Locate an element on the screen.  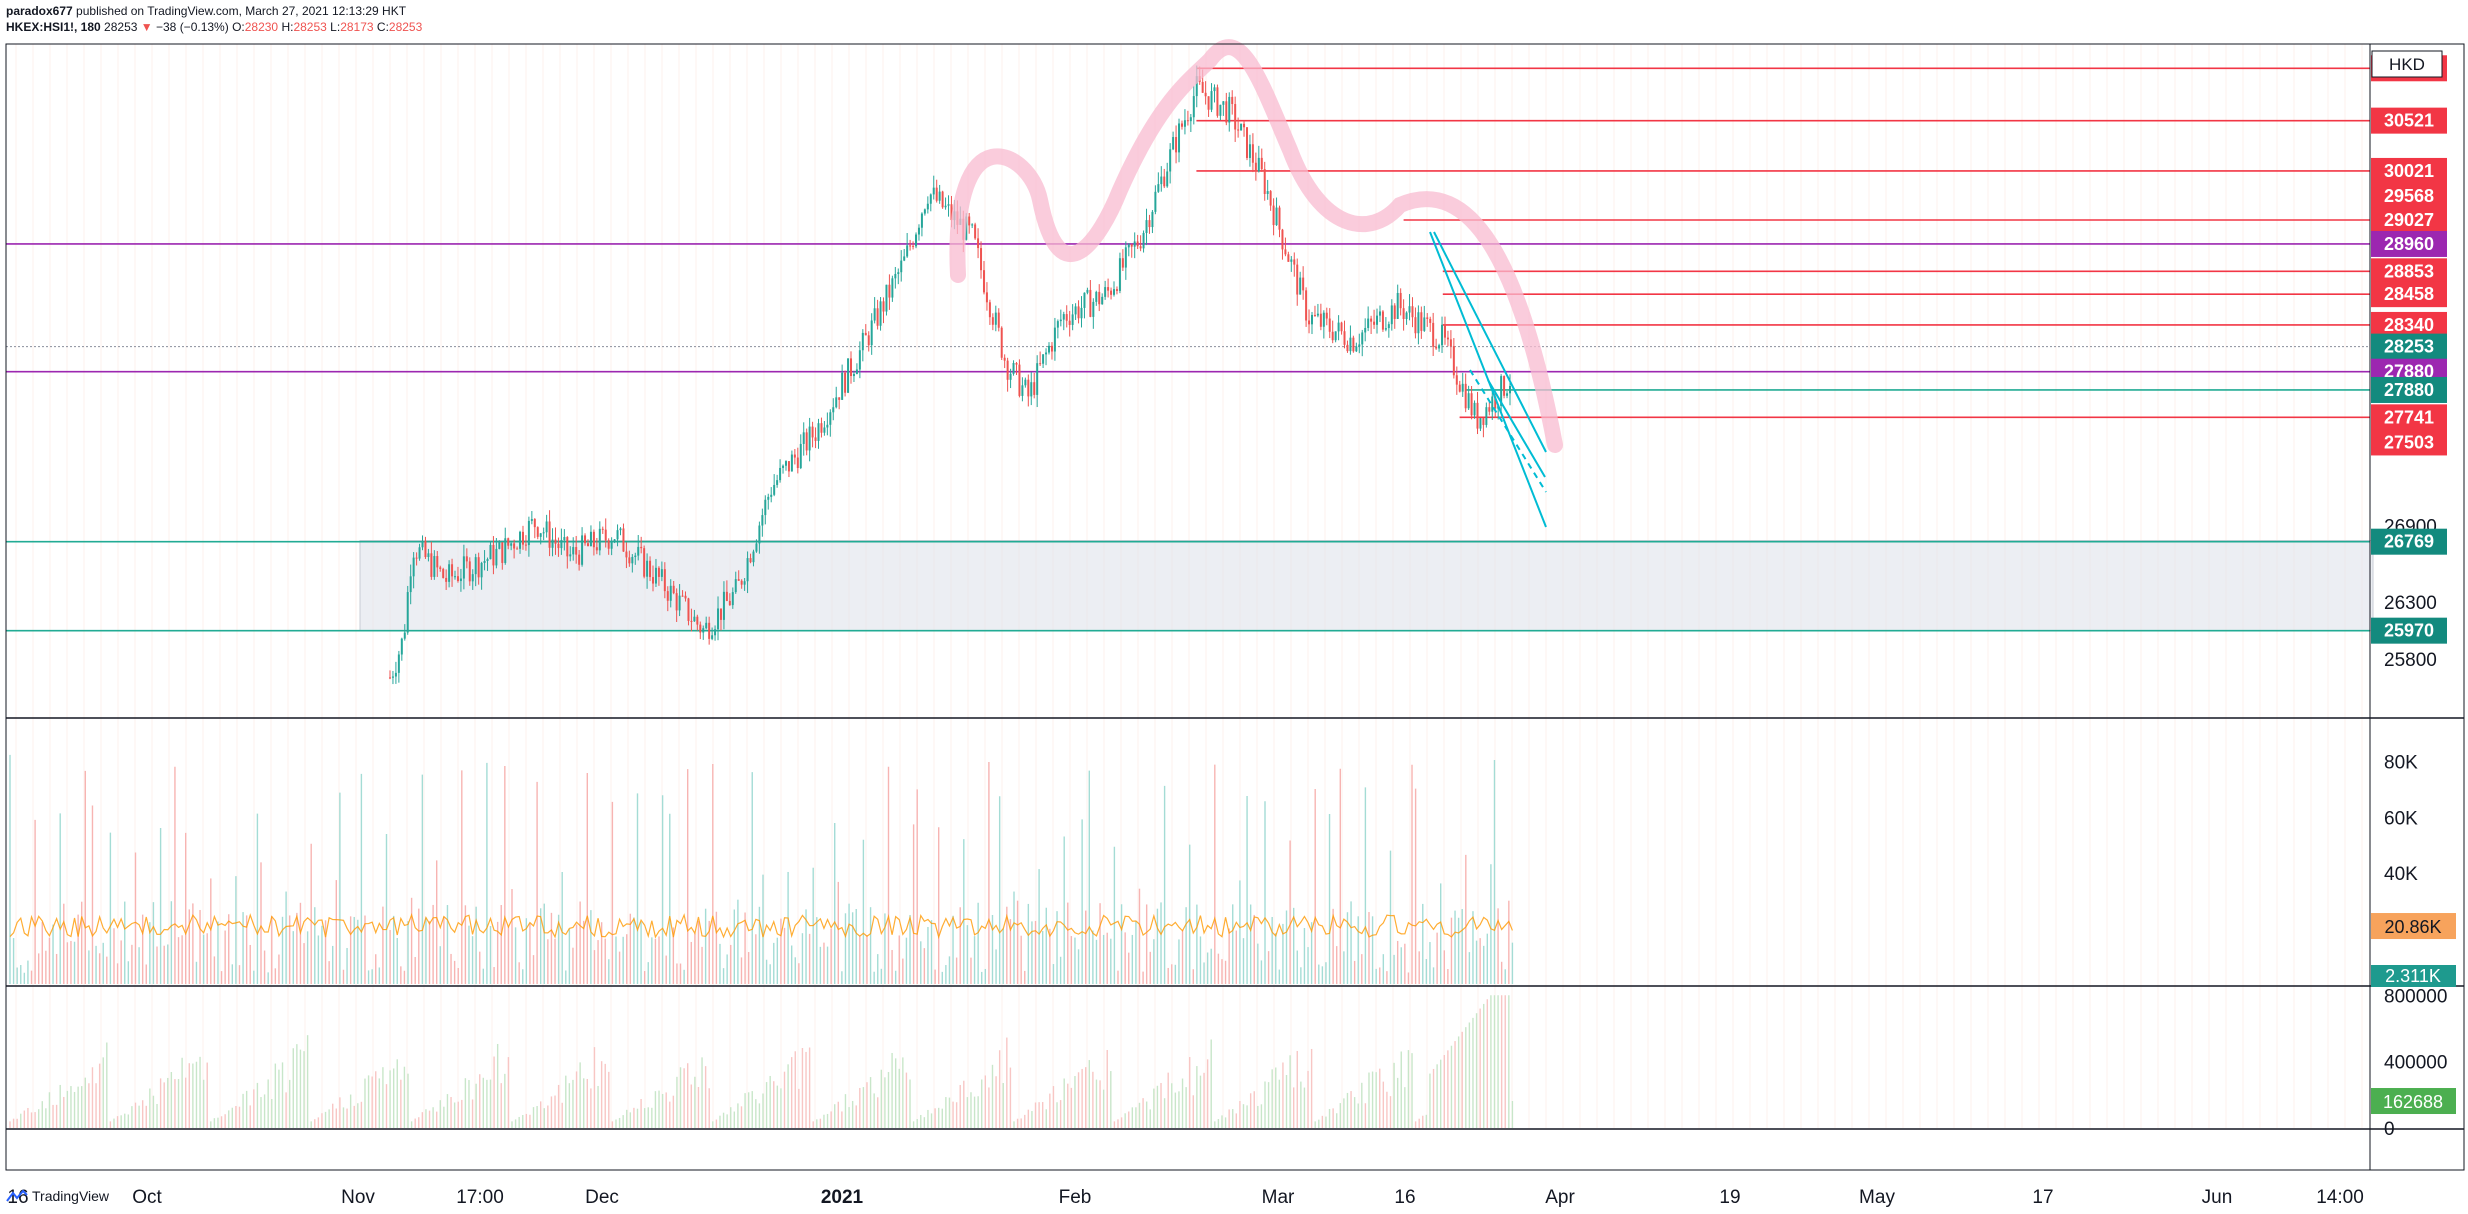
author-name: paradox677 is located at coordinates (39, 11).